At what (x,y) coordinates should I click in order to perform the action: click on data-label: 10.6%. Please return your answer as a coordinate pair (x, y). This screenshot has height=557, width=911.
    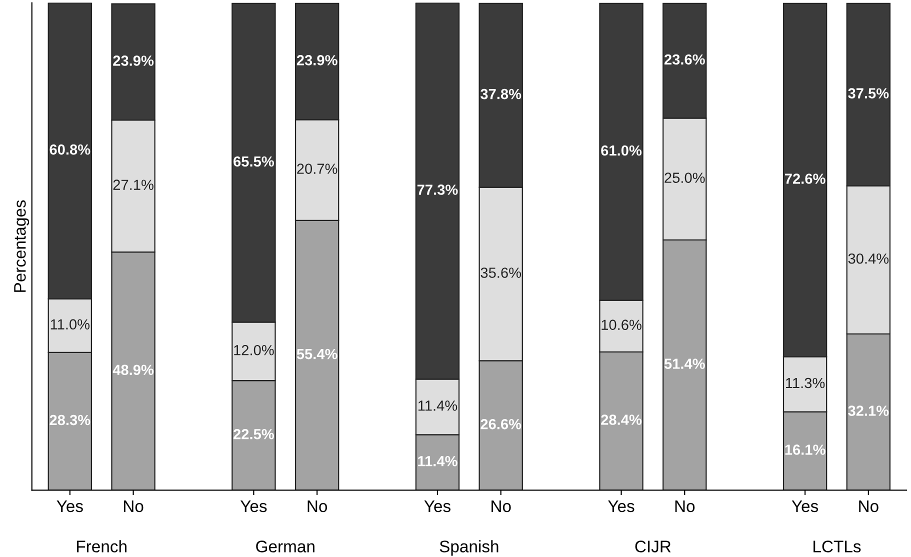
    Looking at the image, I should click on (622, 325).